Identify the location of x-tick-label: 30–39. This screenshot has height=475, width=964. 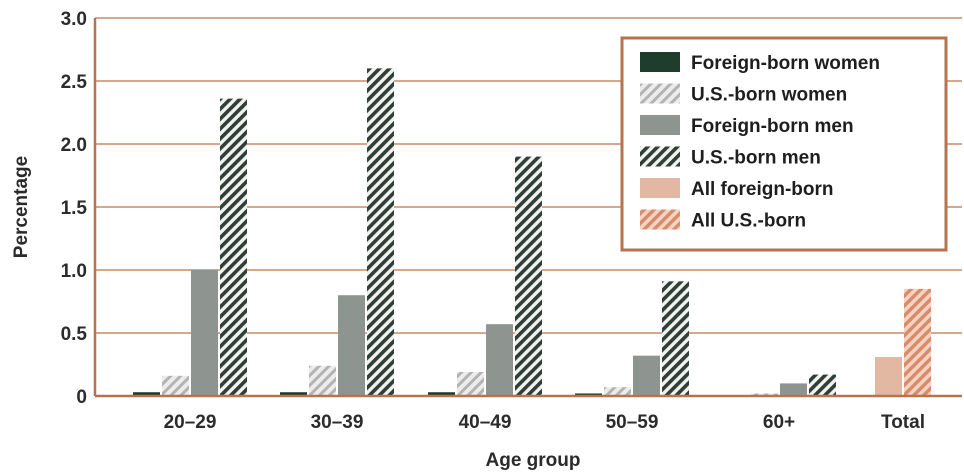
(337, 422).